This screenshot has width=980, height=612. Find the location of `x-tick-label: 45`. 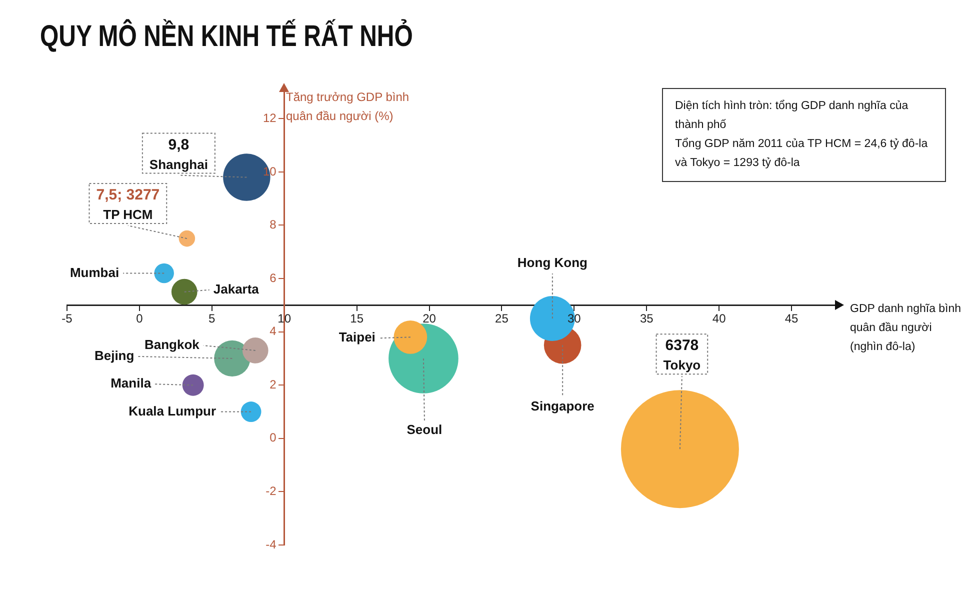

x-tick-label: 45 is located at coordinates (791, 318).